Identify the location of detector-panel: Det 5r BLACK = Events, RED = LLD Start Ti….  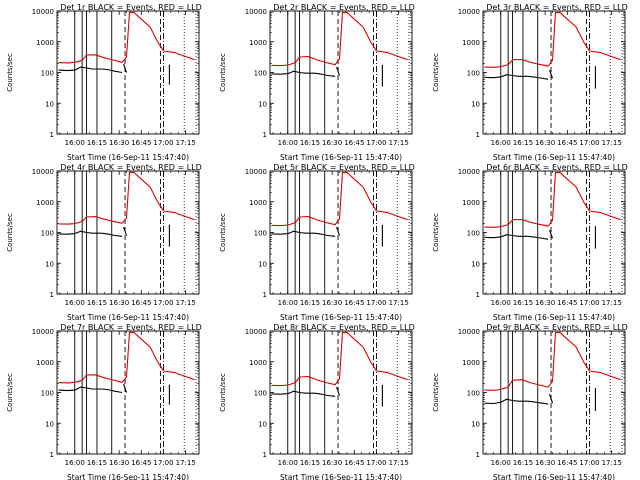
(317, 242).